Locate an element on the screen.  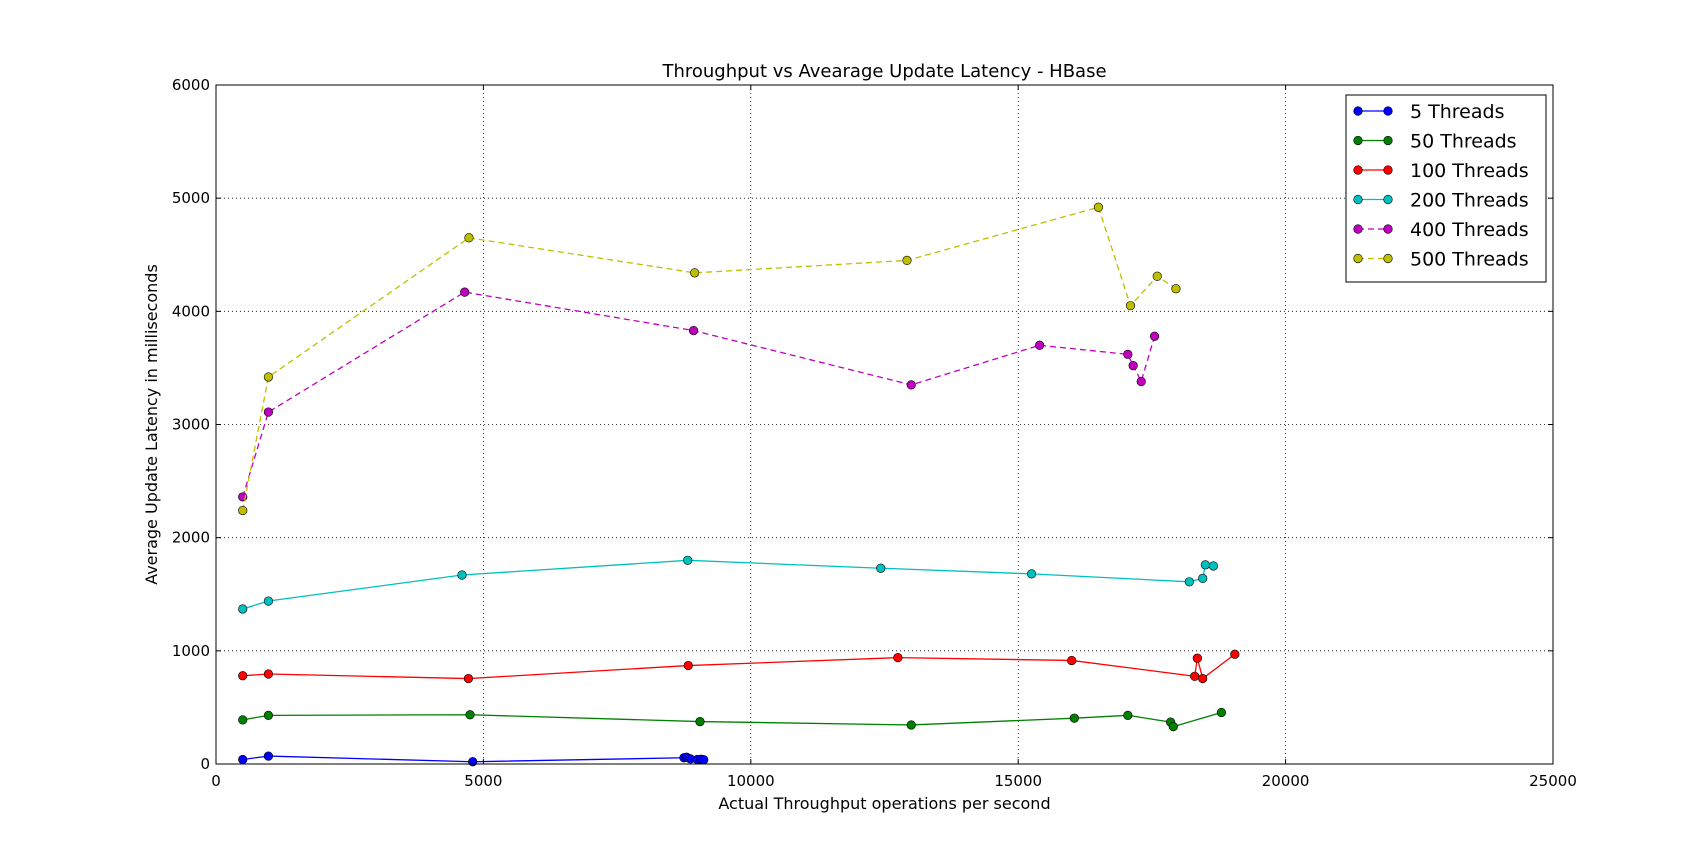
legend-label: 5 Threads is located at coordinates (1457, 112).